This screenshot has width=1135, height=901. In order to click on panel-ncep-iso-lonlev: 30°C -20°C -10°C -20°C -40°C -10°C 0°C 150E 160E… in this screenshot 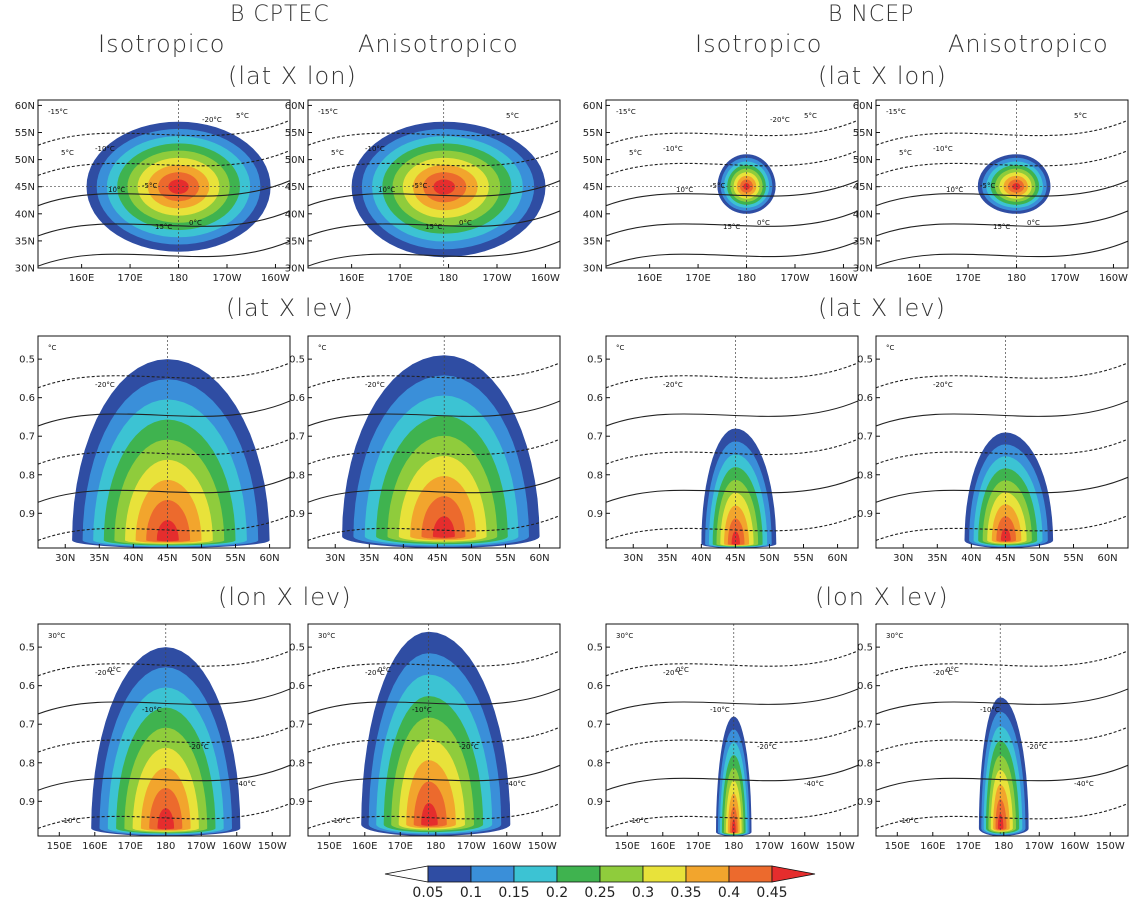, I will do `click(723, 737)`.